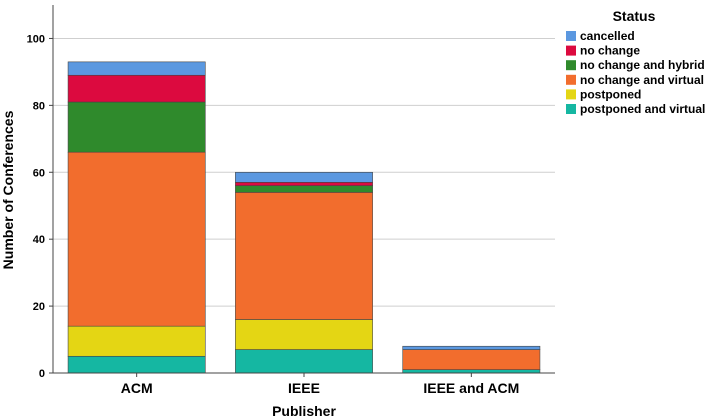 Image resolution: width=709 pixels, height=420 pixels. What do you see at coordinates (642, 109) in the screenshot?
I see `legend-entry: postponed and virtual` at bounding box center [642, 109].